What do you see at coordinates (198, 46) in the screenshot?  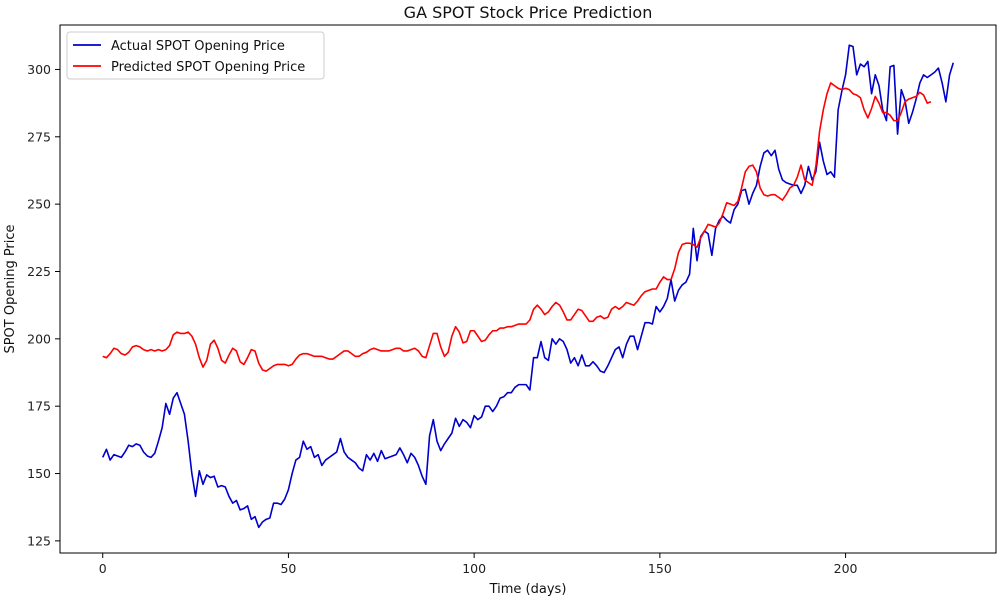 I see `legend-label-actual: Actual SPOT Opening Price` at bounding box center [198, 46].